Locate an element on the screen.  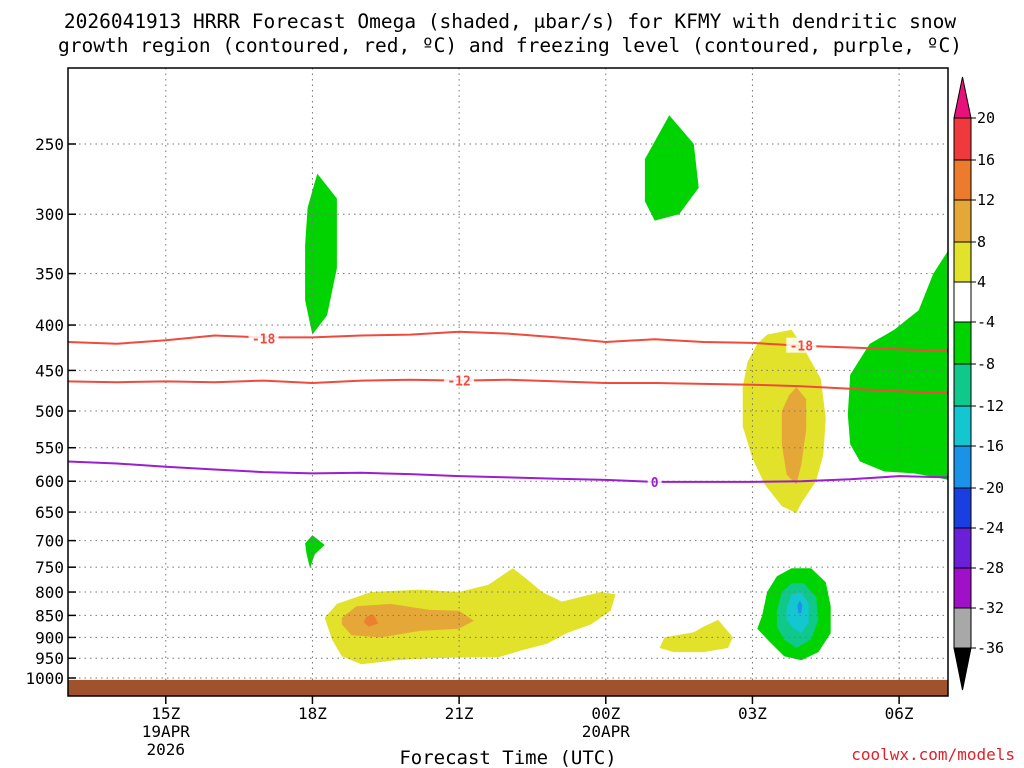
x-axis-label: Forecast Time (UTC) is located at coordinates (507, 757).